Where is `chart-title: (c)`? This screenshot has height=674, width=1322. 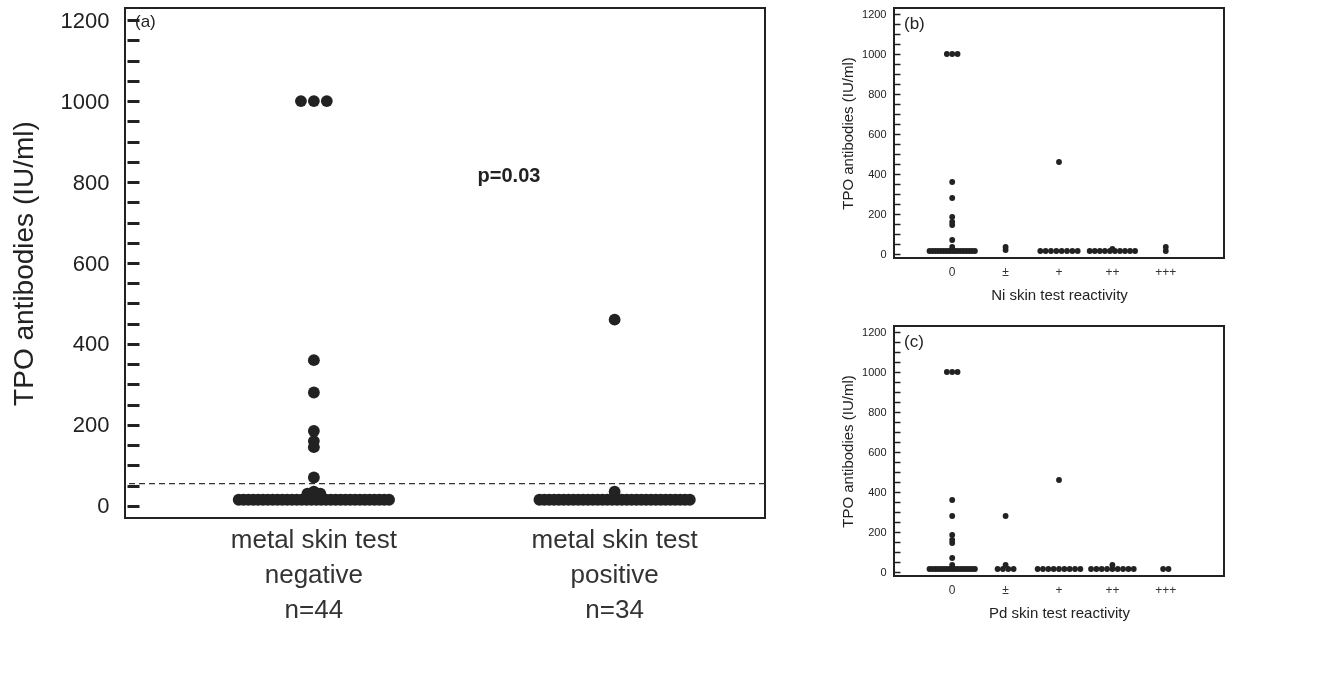 chart-title: (c) is located at coordinates (914, 341).